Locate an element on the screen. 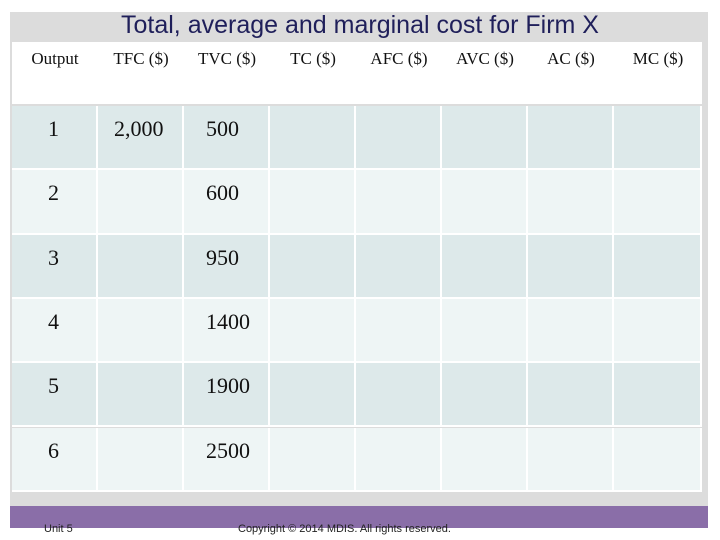 Image resolution: width=720 pixels, height=540 pixels. header-output: Output is located at coordinates (55, 58).